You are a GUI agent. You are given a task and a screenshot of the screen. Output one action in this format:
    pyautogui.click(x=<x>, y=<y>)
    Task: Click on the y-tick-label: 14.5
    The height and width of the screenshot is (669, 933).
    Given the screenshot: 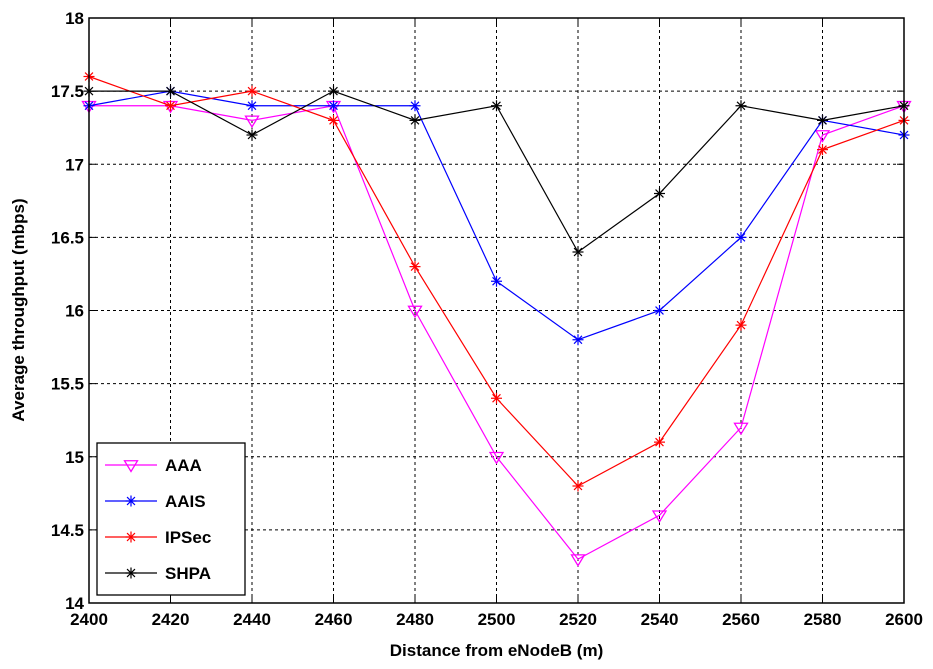 What is the action you would take?
    pyautogui.click(x=67, y=530)
    